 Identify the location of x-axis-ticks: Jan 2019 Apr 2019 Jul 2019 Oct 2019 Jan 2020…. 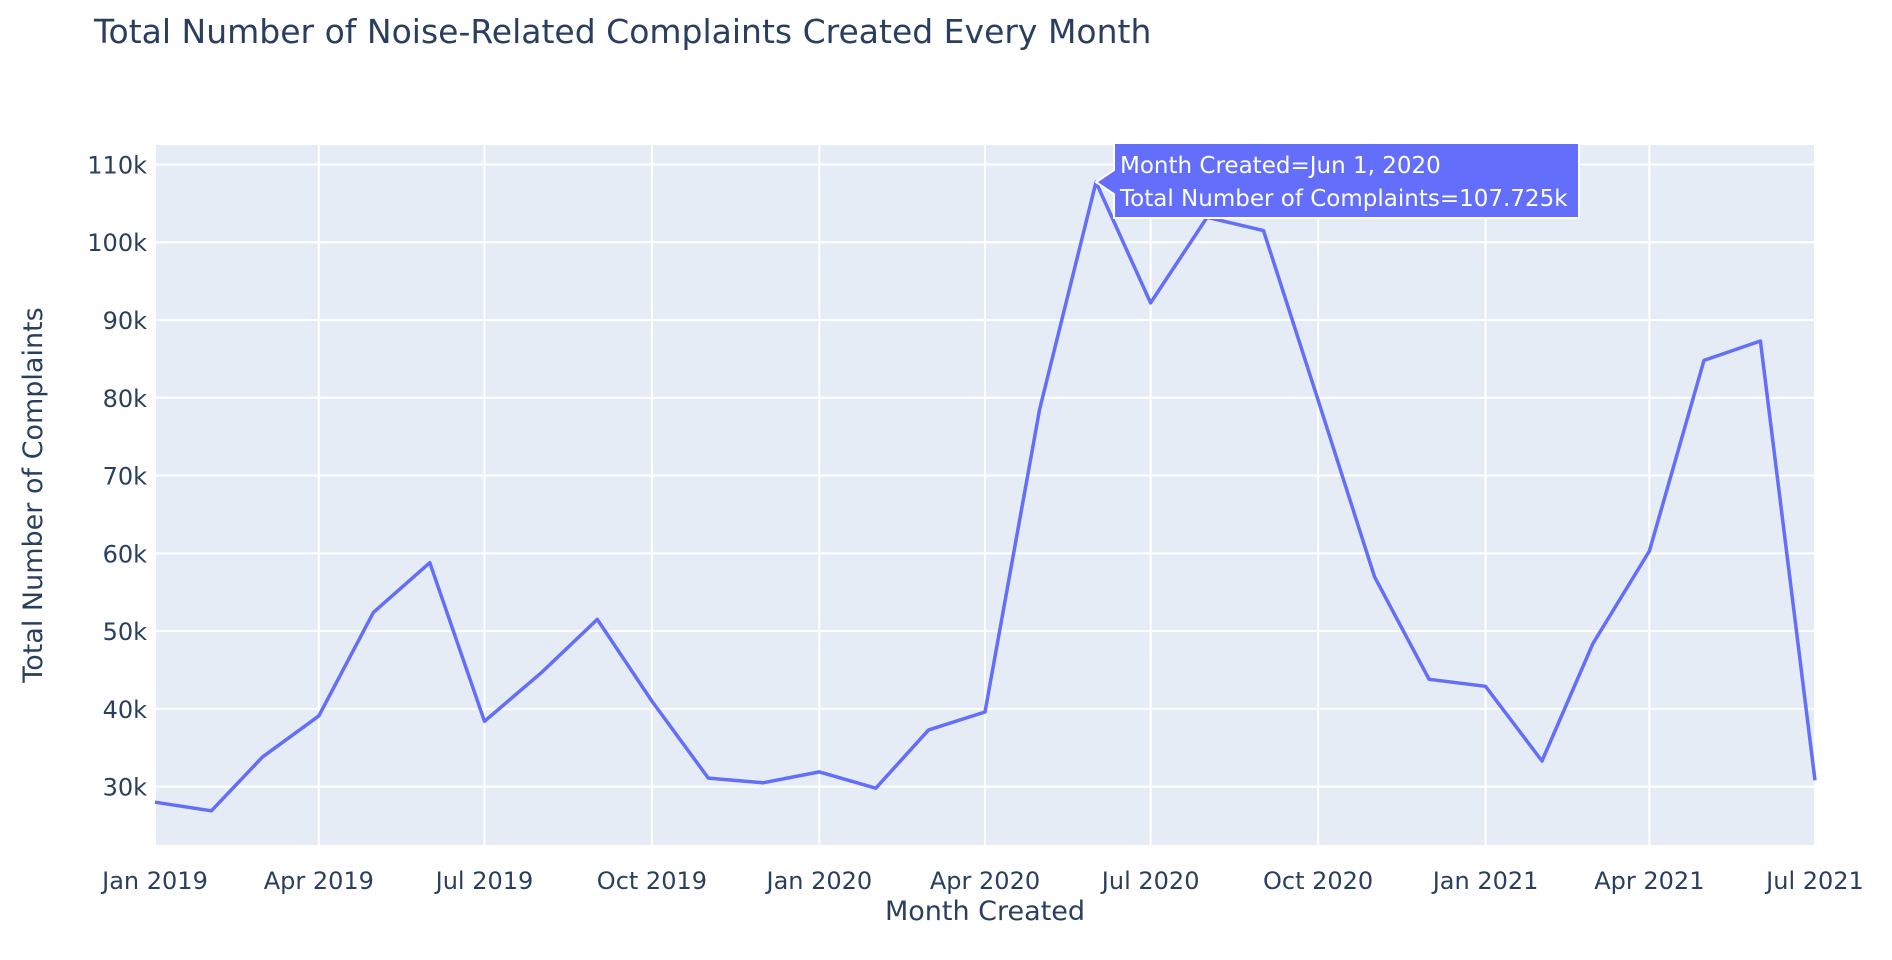
(982, 881).